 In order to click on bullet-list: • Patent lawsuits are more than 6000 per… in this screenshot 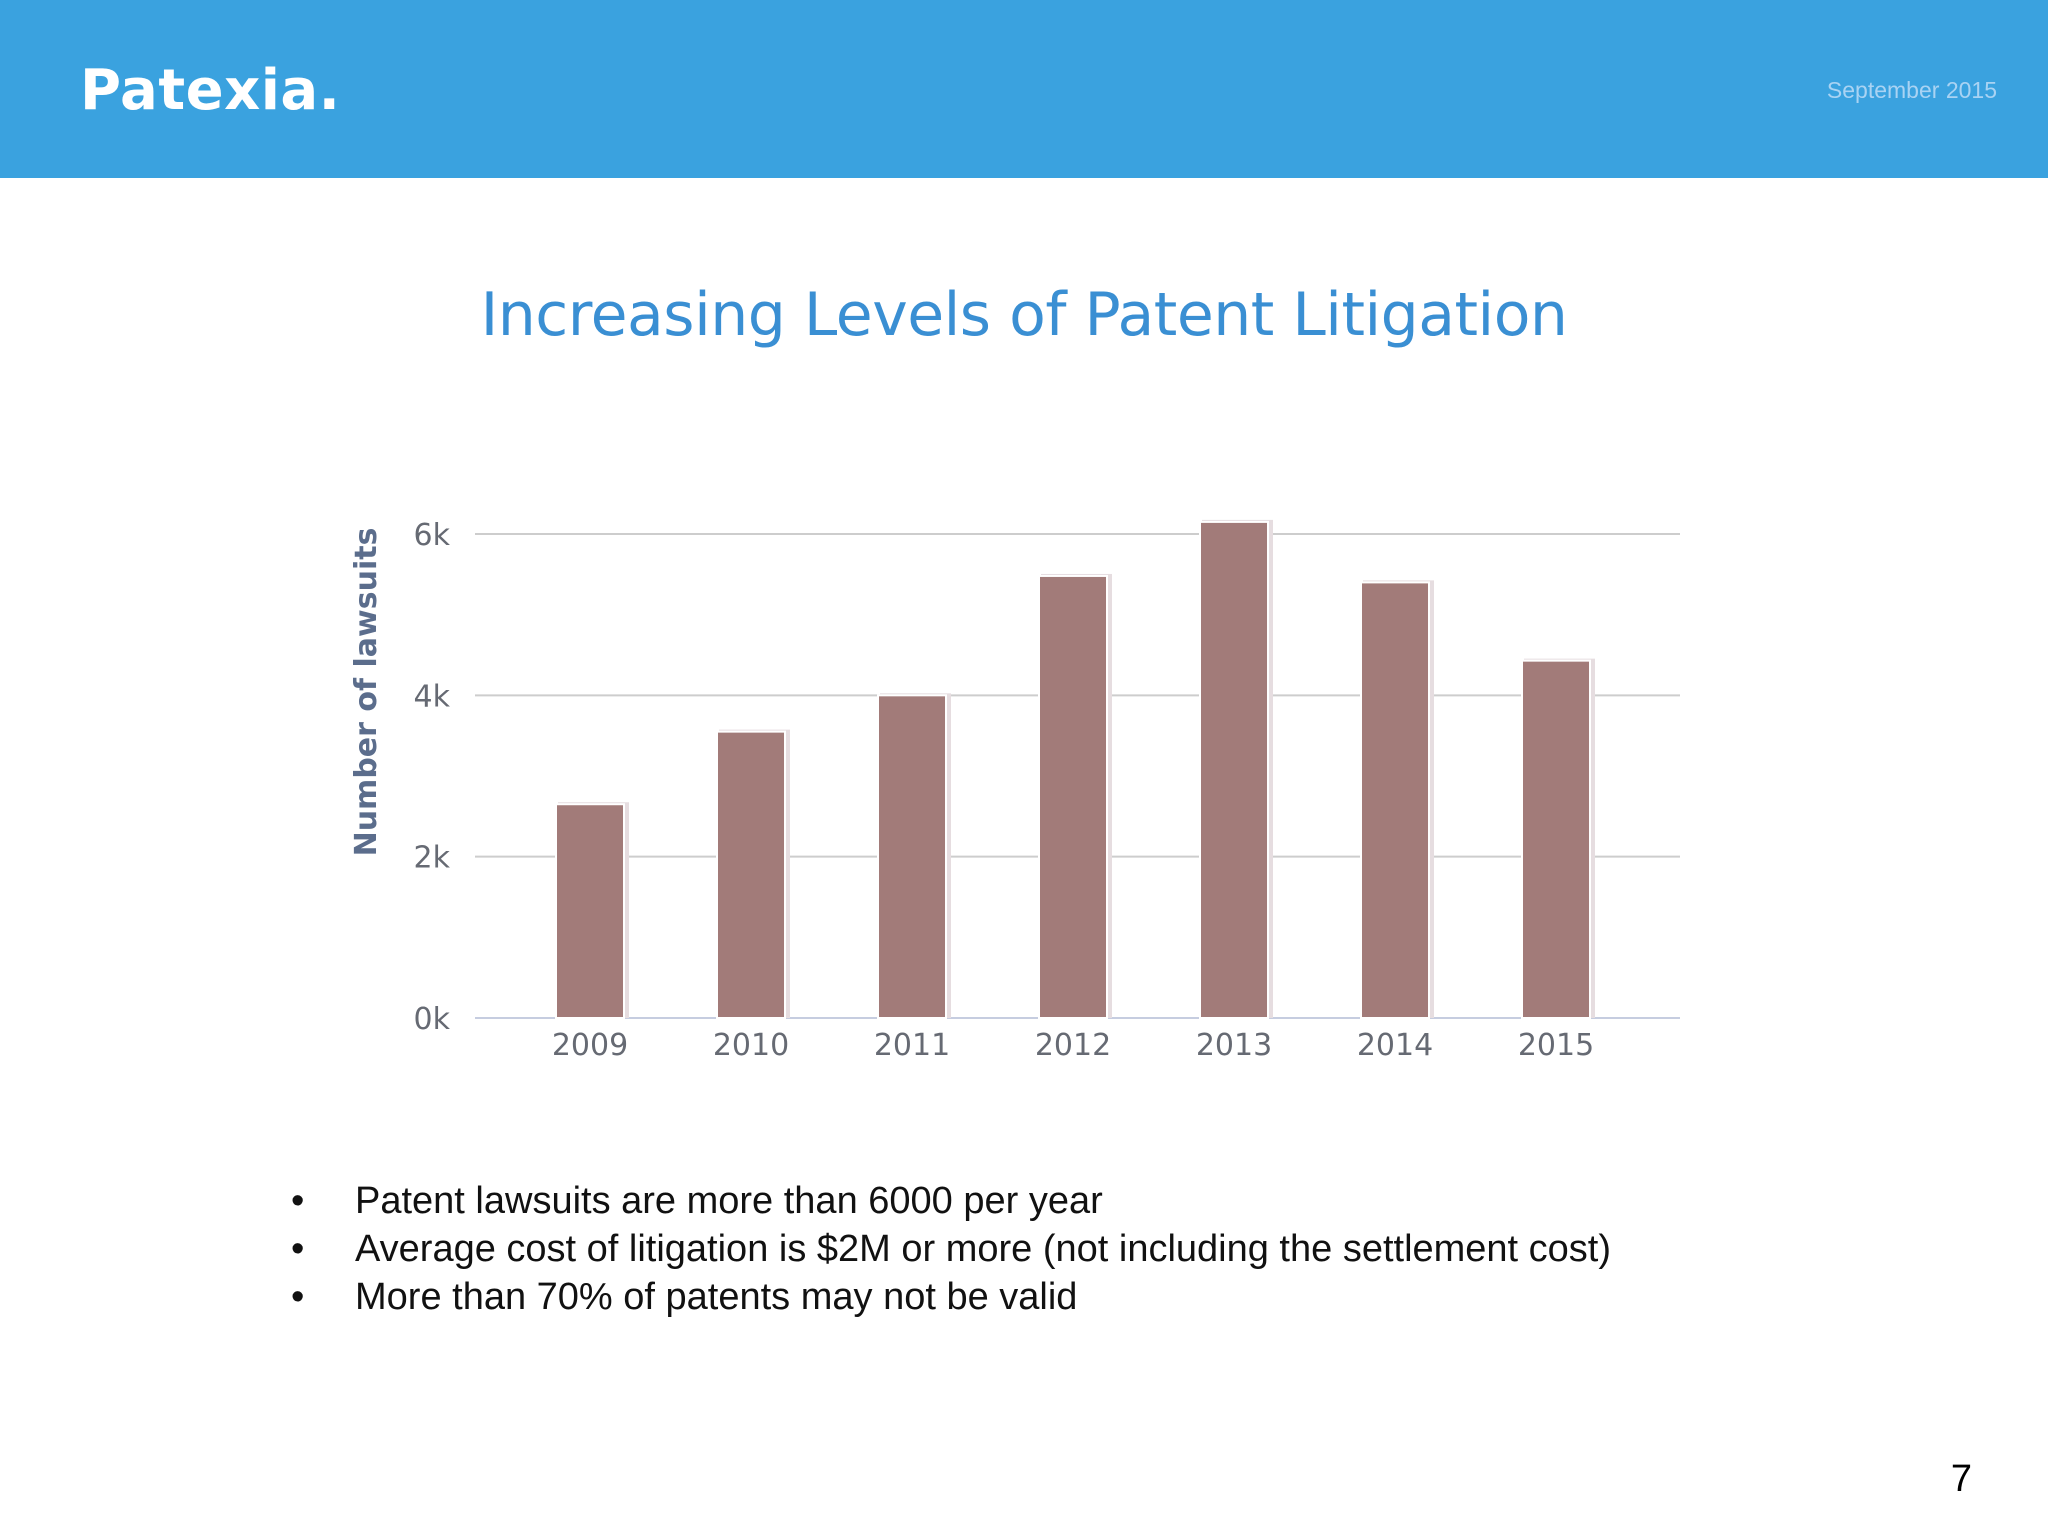, I will do `click(948, 1249)`.